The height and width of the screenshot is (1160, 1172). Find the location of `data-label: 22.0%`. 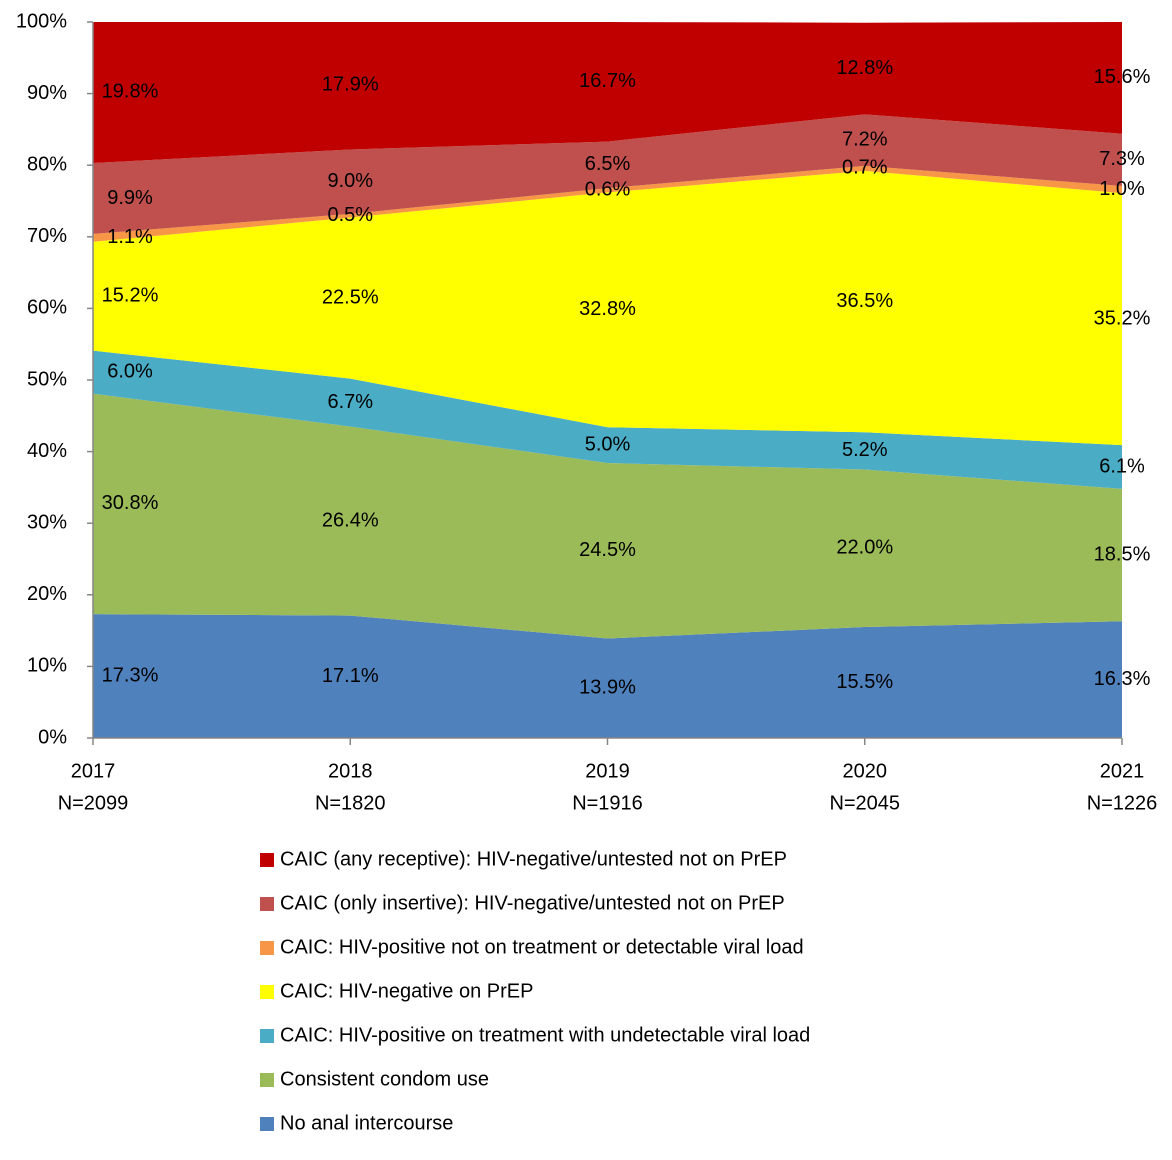

data-label: 22.0% is located at coordinates (864, 548).